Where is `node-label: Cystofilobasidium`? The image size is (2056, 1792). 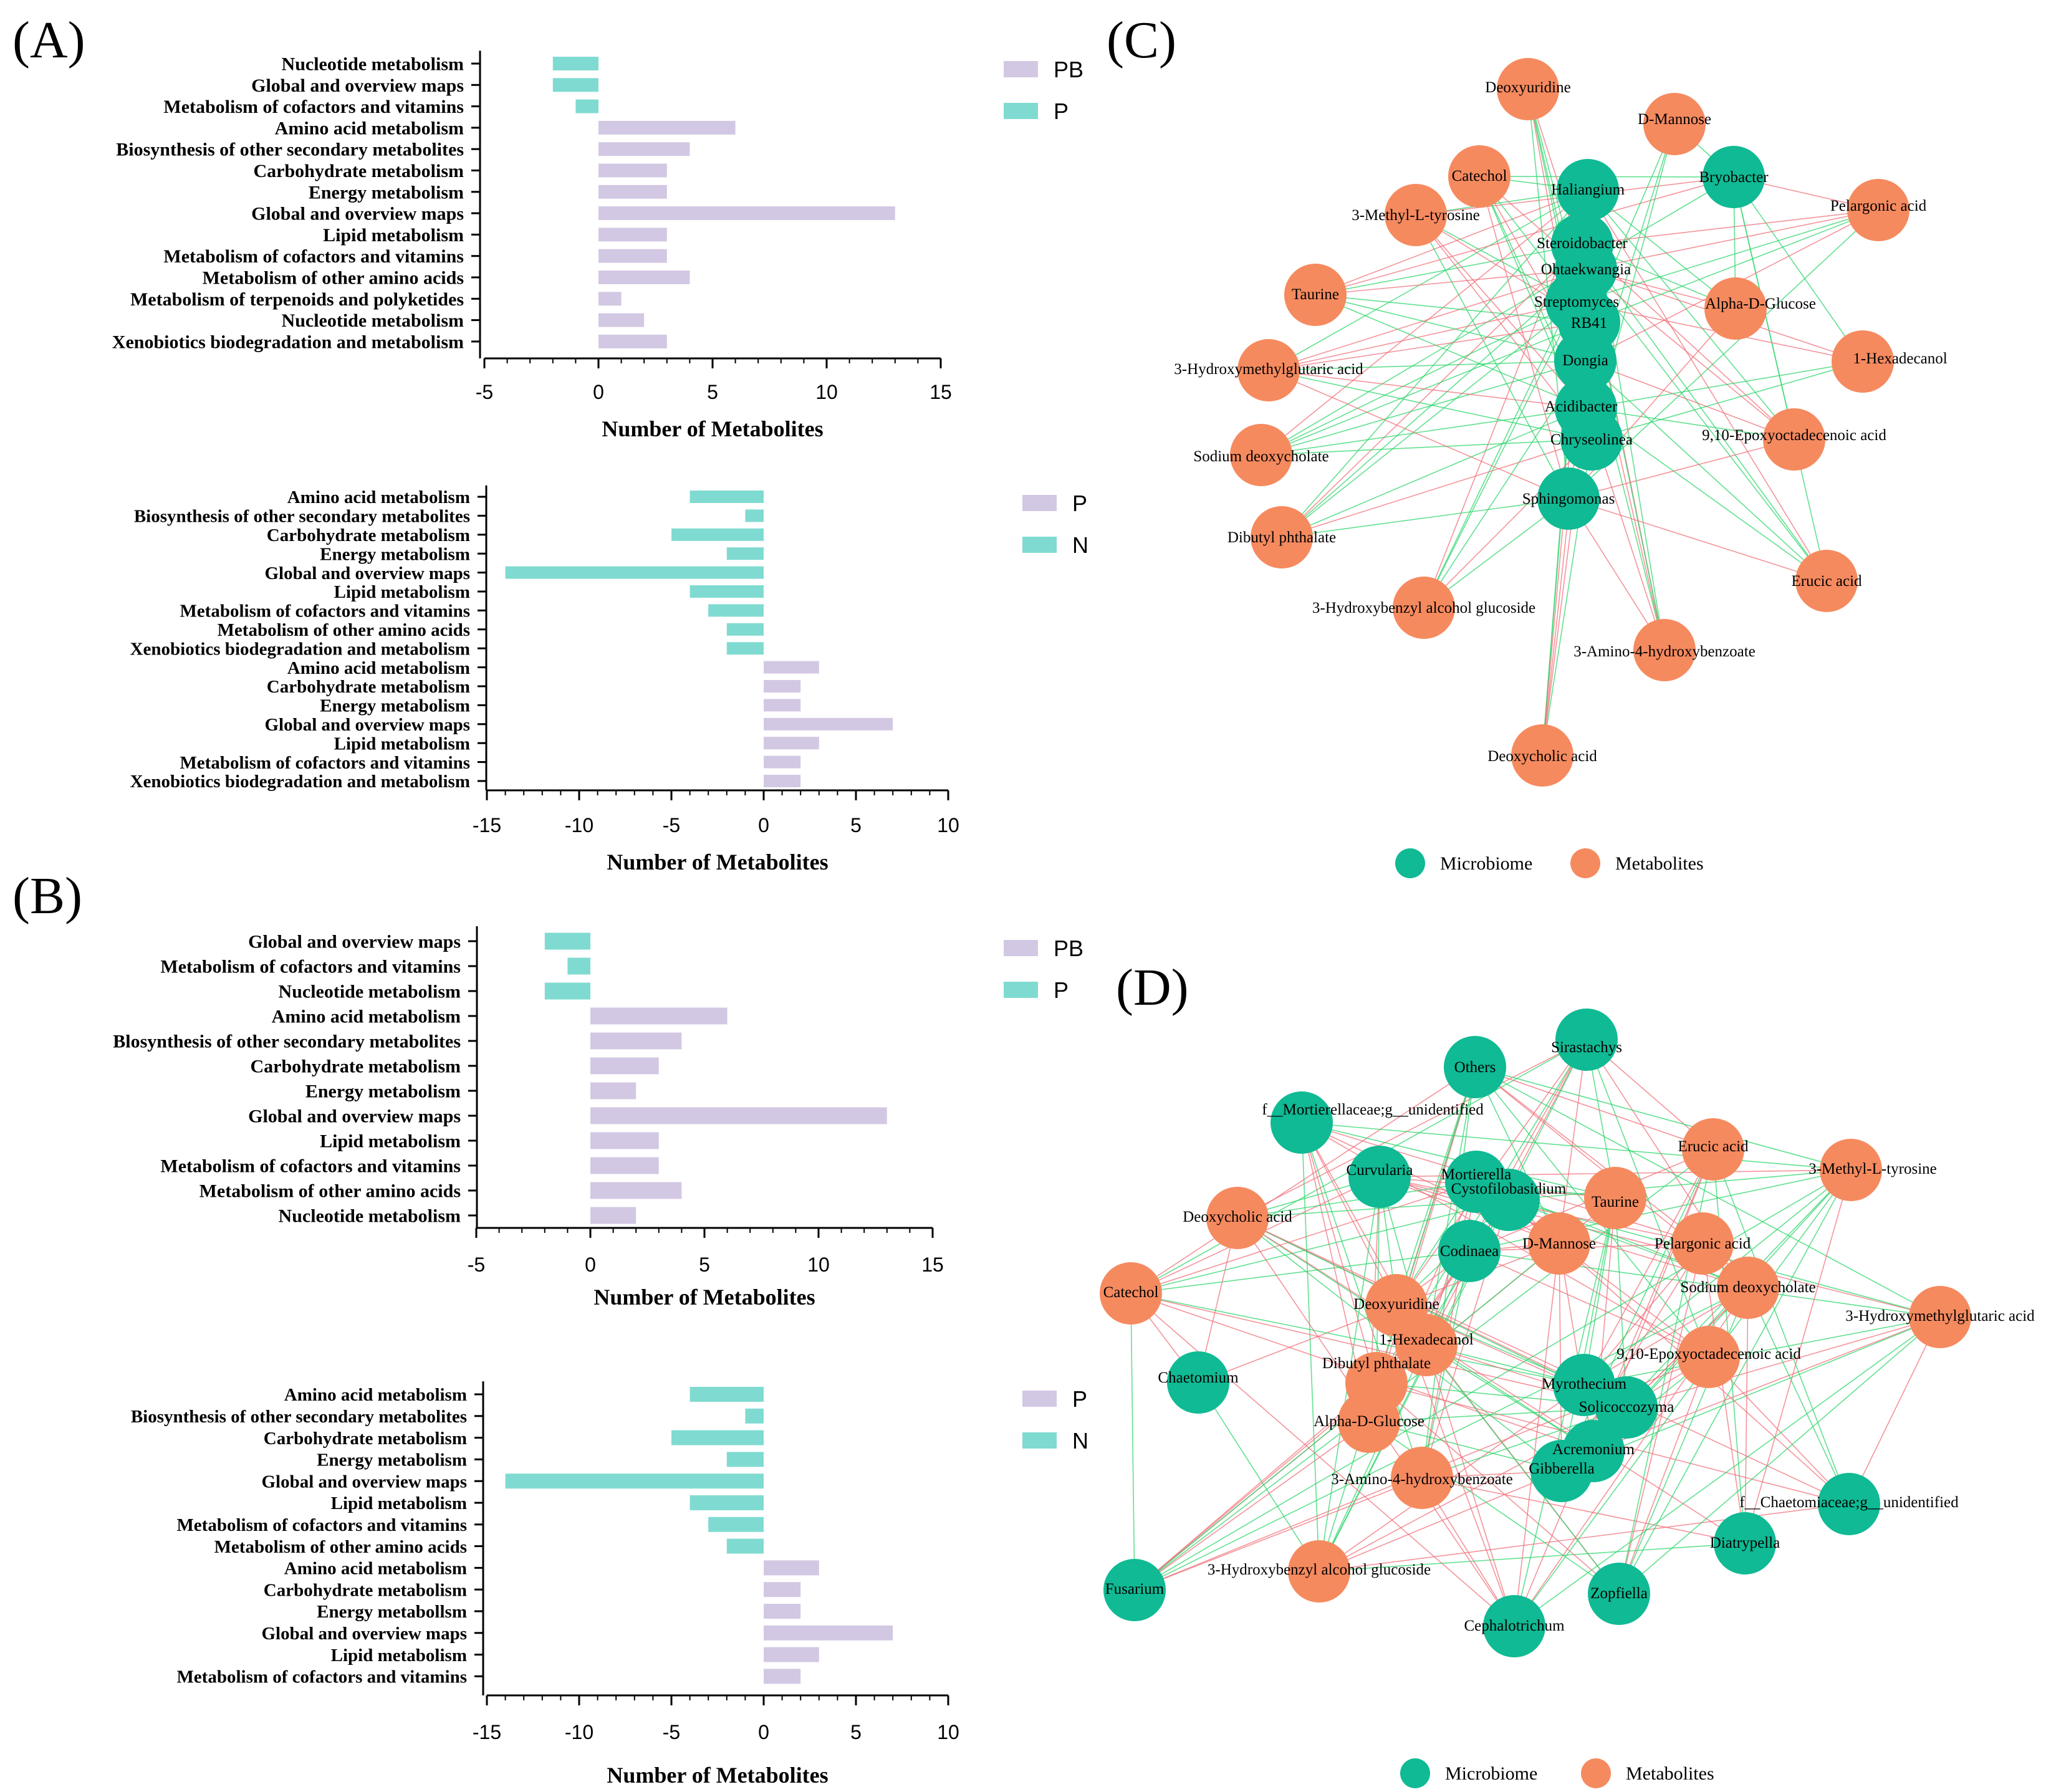 node-label: Cystofilobasidium is located at coordinates (1509, 1189).